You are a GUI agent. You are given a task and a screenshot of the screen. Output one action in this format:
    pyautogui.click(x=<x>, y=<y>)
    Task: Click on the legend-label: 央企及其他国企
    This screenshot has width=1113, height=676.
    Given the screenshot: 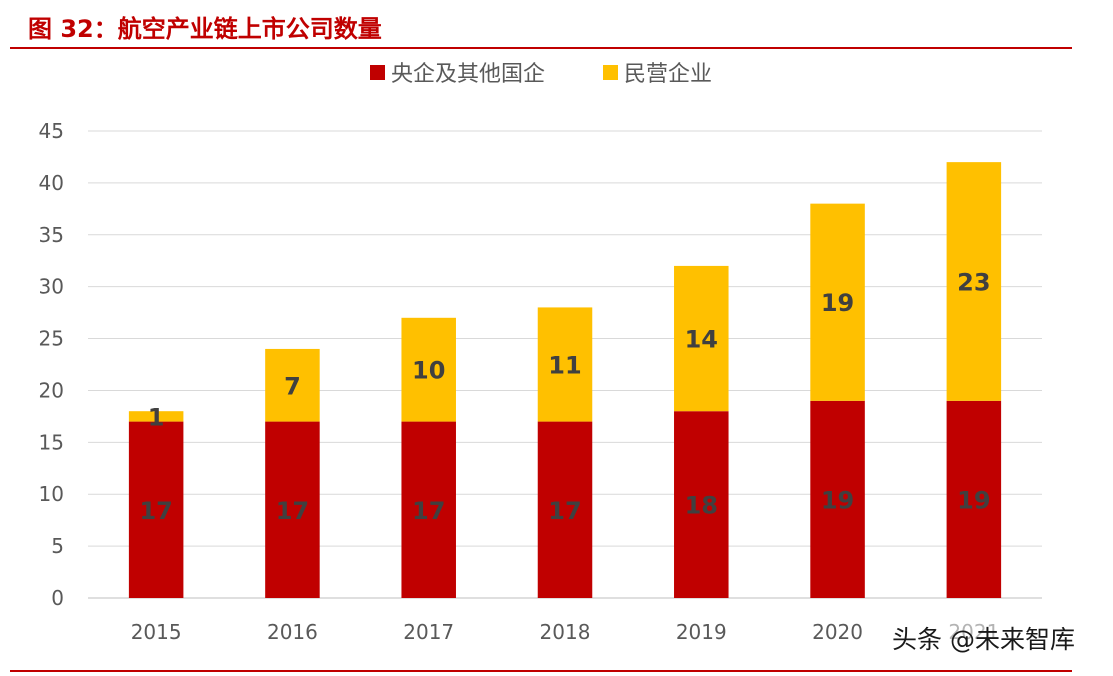 What is the action you would take?
    pyautogui.click(x=468, y=74)
    